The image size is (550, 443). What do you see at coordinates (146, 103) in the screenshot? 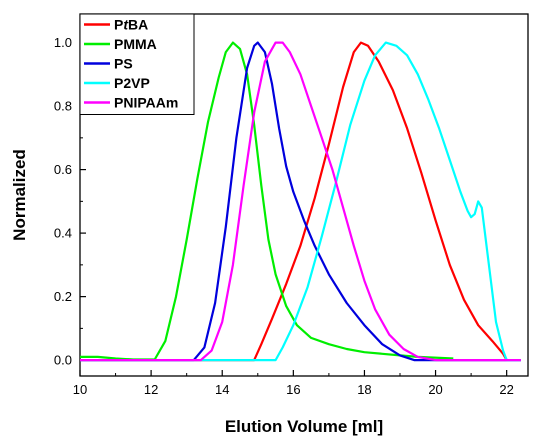
I see `legend-label: PNIPAAm` at bounding box center [146, 103].